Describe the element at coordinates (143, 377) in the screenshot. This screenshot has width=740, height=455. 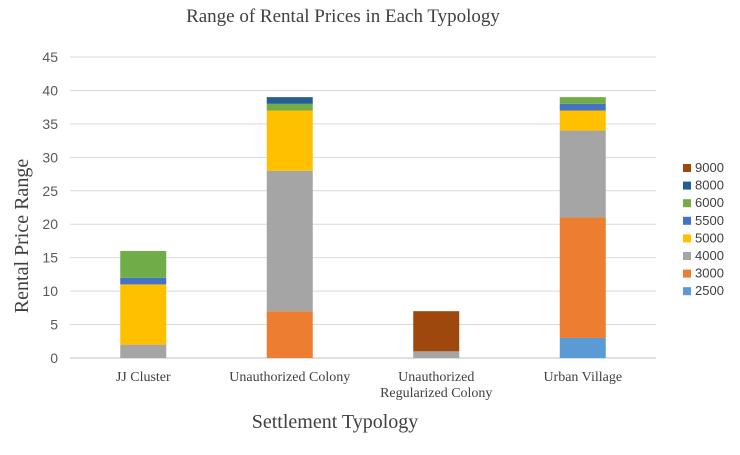
I see `x-category-label: JJ Cluster` at that location.